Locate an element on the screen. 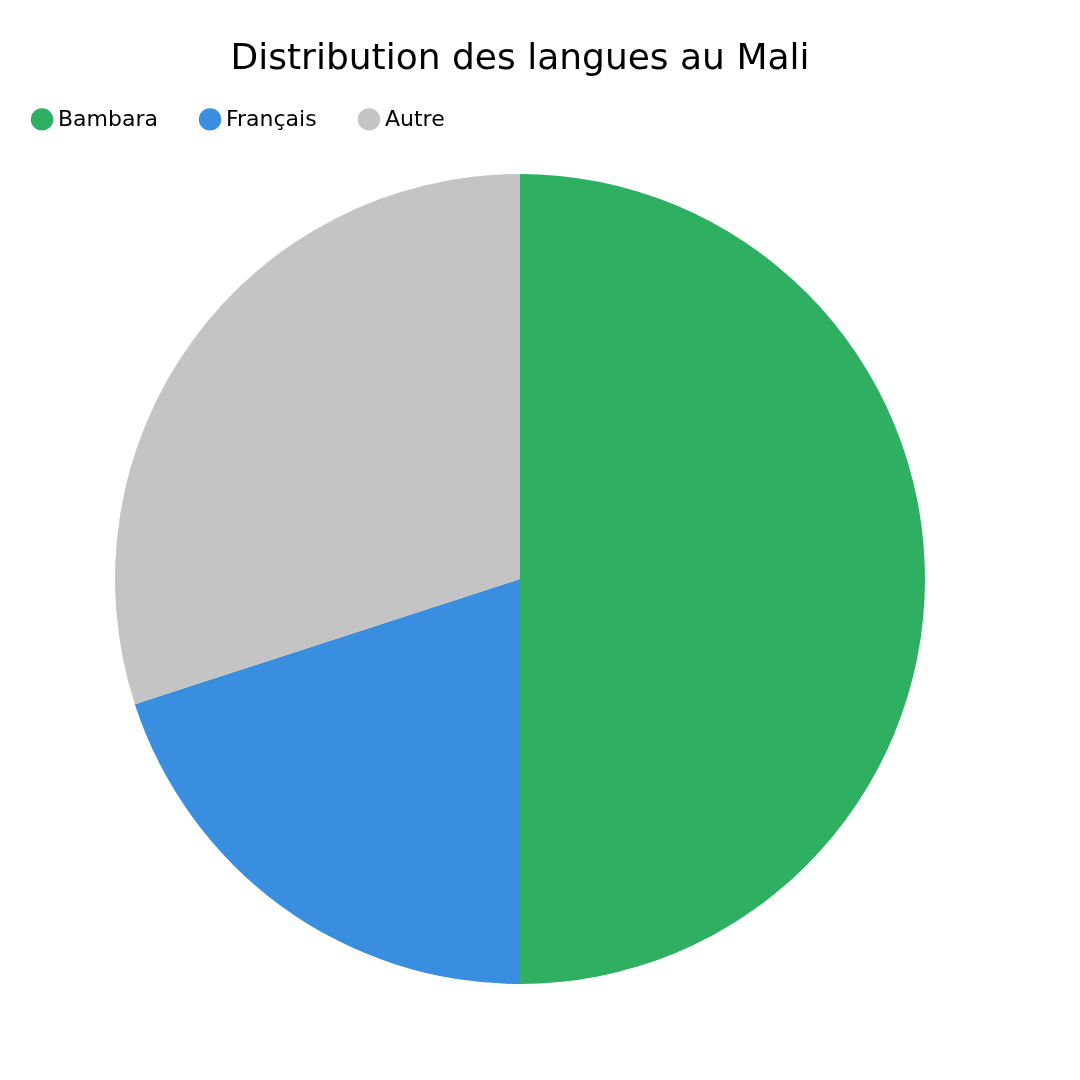  legend-label: Français is located at coordinates (271, 119).